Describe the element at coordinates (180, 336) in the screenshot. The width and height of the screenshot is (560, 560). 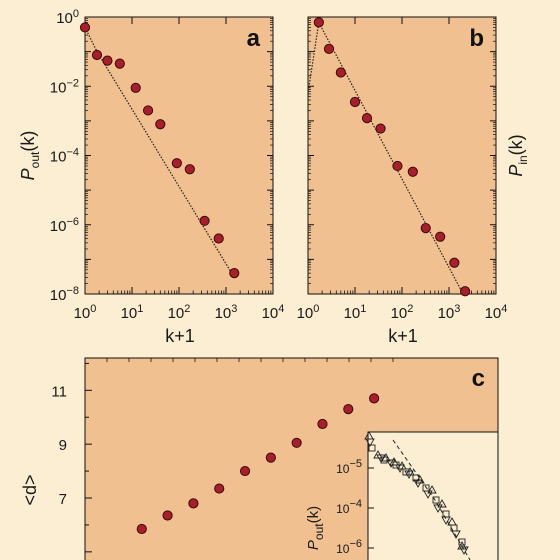
I see `panel-a-x-axis-label: k+1` at that location.